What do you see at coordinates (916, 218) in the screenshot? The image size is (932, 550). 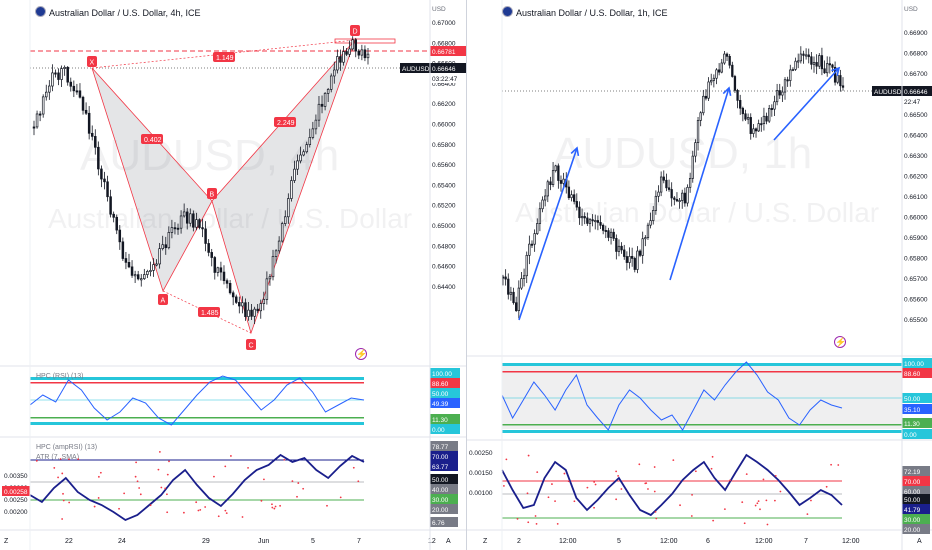 I see `price-axis-tick: 0.66000` at bounding box center [916, 218].